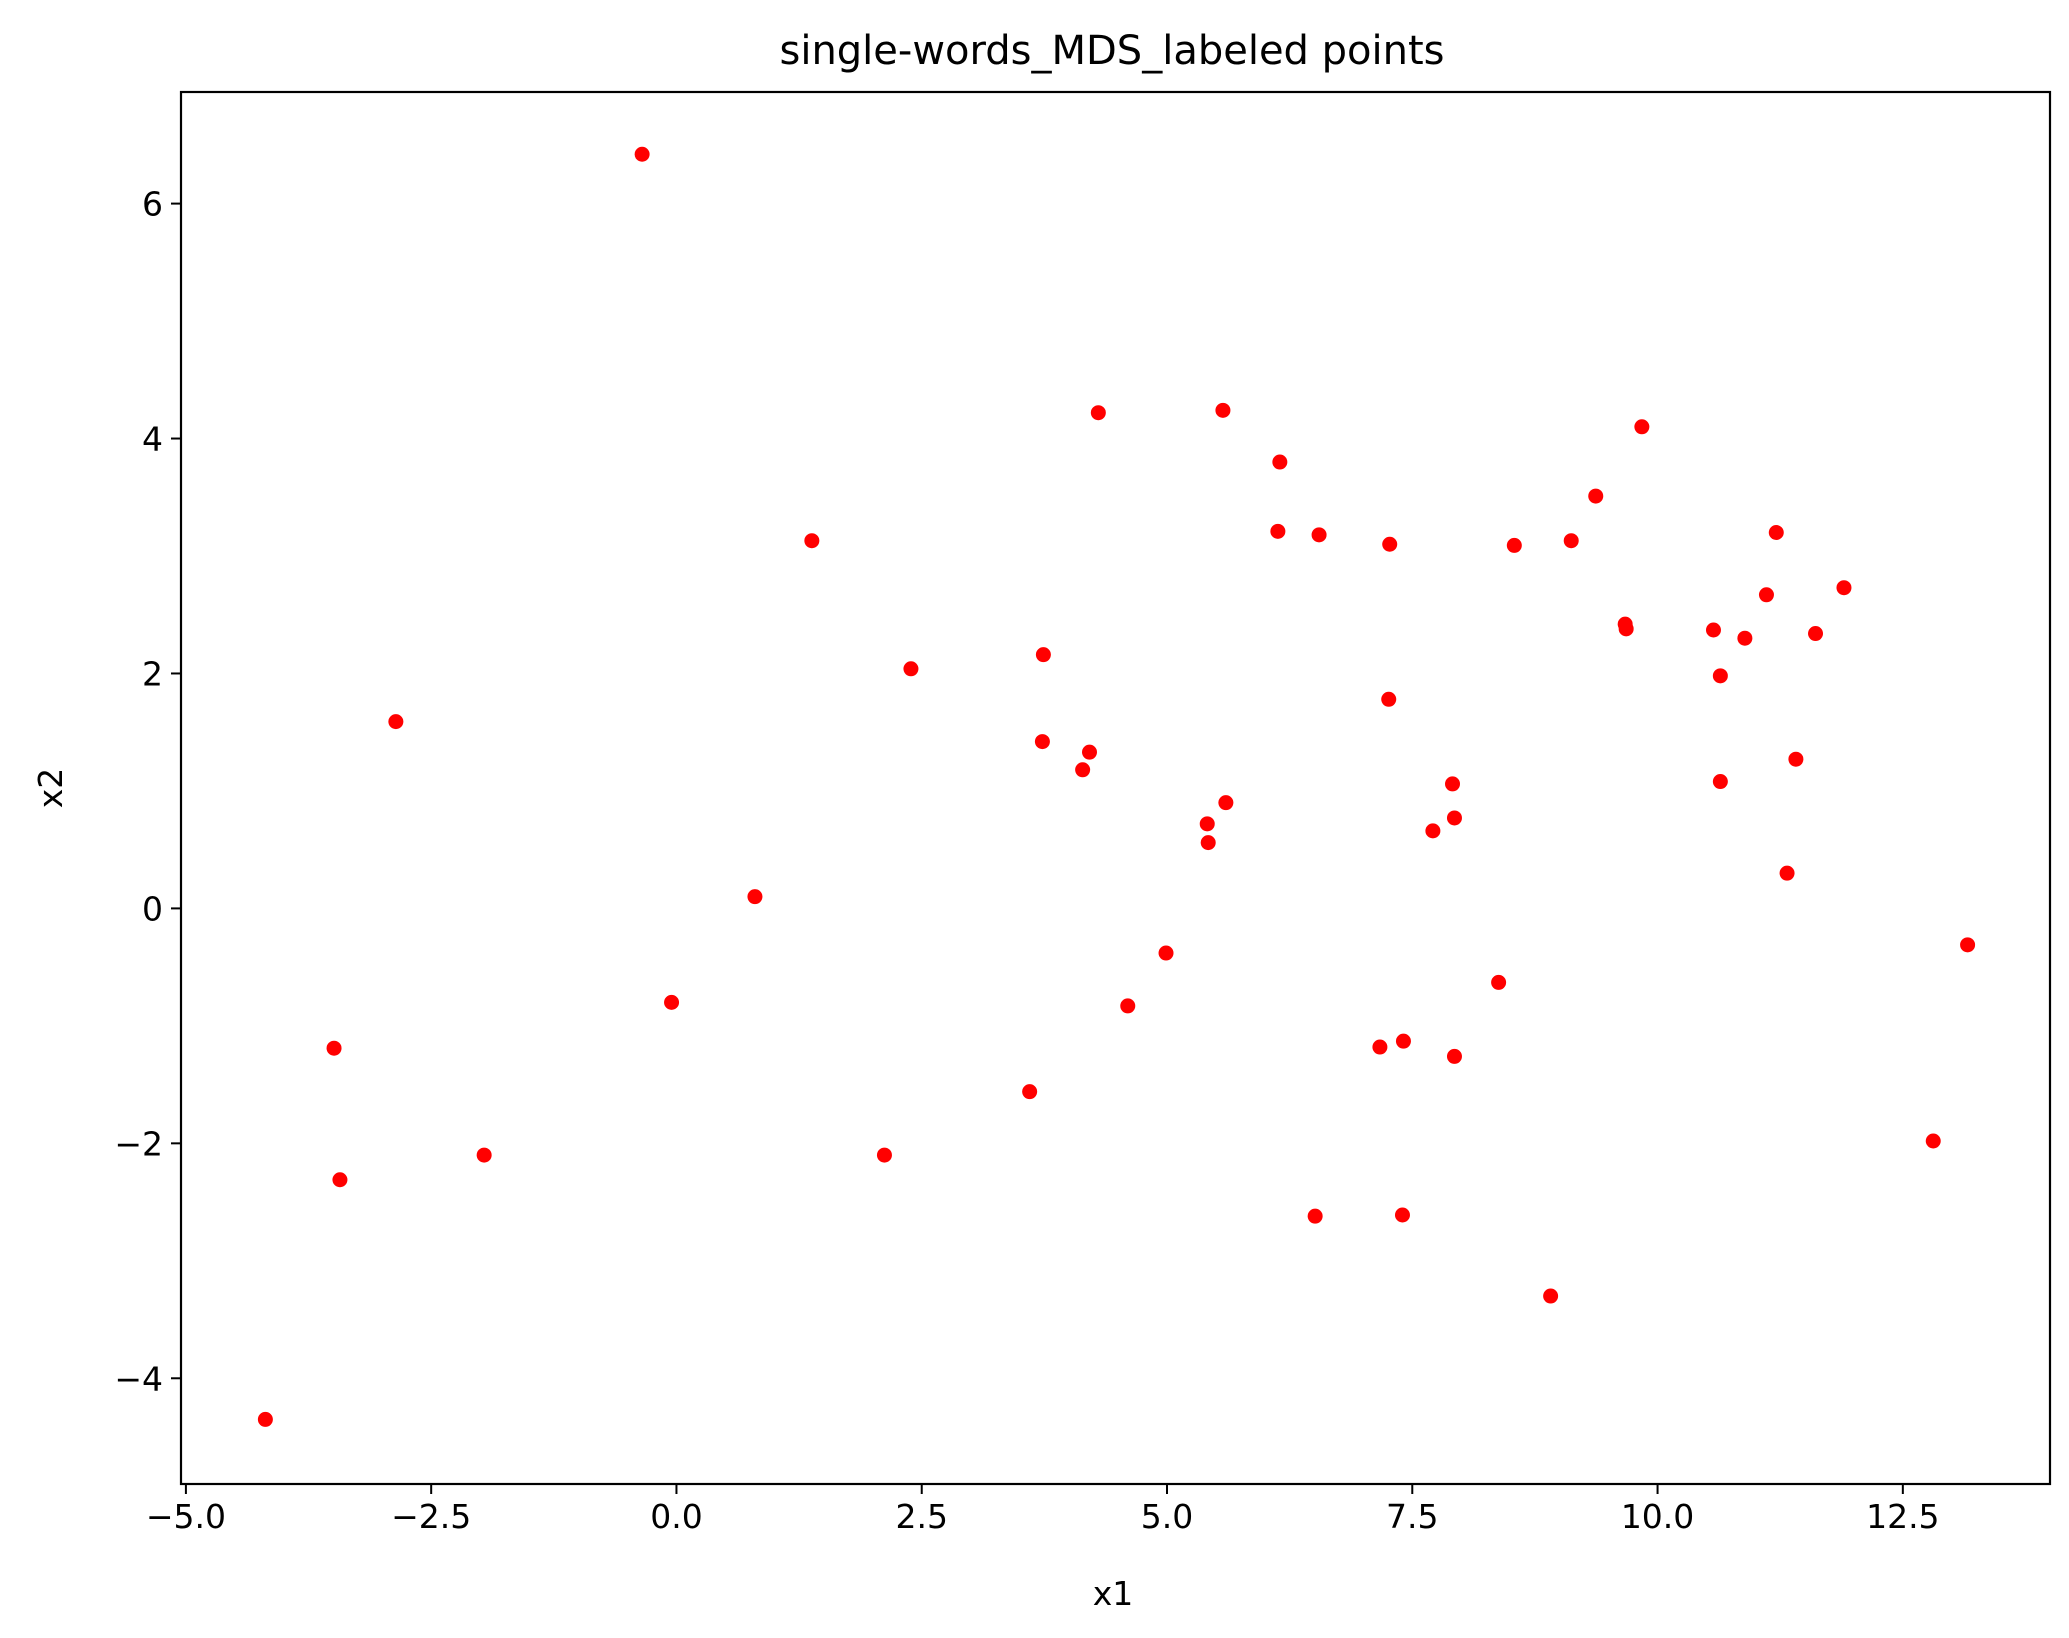 This screenshot has height=1638, width=2069. What do you see at coordinates (1111, 51) in the screenshot?
I see `chart-title: single-words_MDS_labeled points` at bounding box center [1111, 51].